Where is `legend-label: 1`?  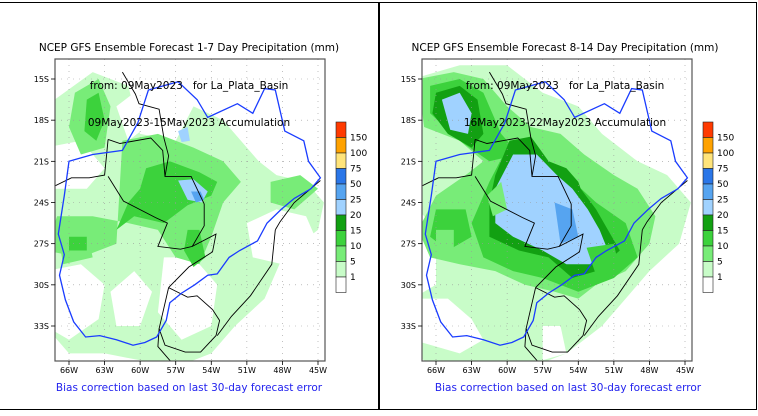
legend-label: 1 is located at coordinates (353, 278).